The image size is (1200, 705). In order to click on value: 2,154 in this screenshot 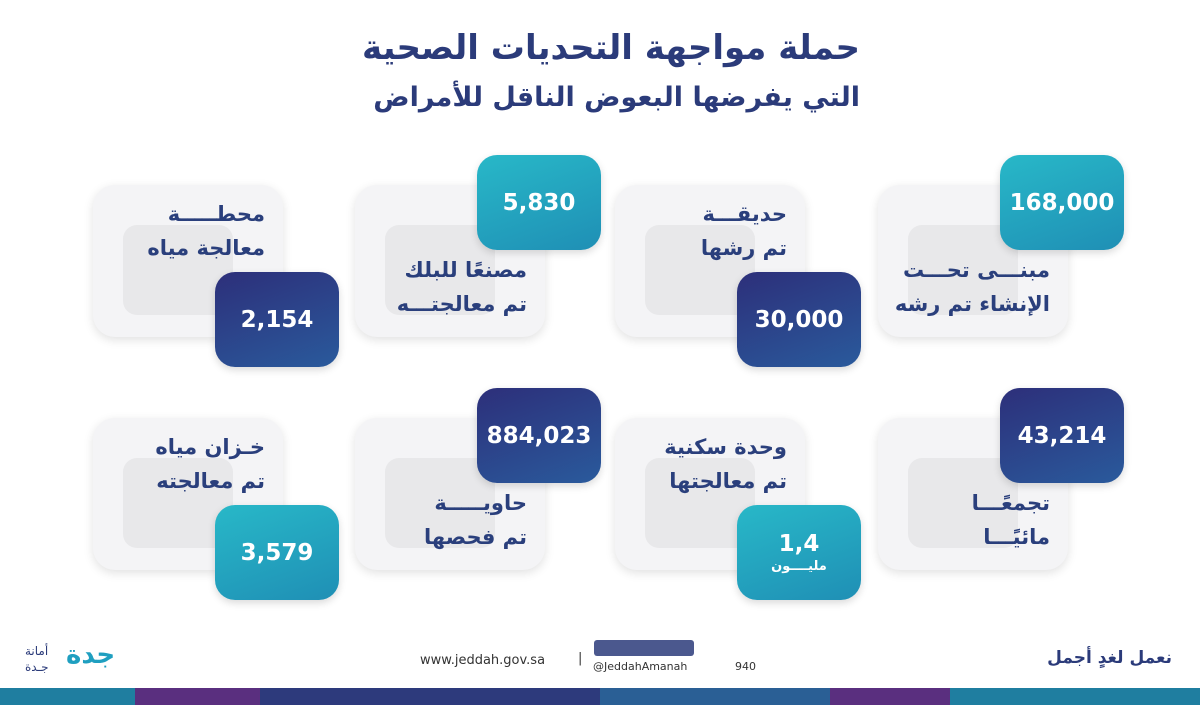, I will do `click(277, 319)`.